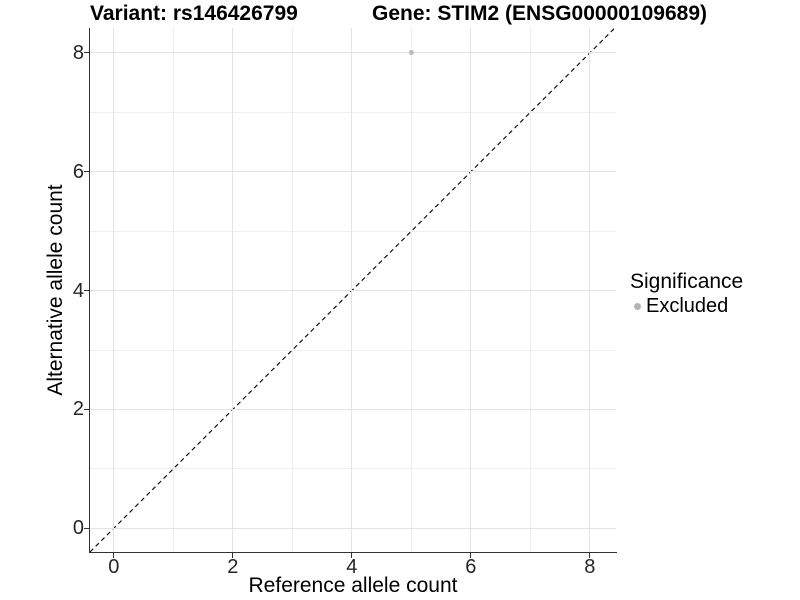 This screenshot has width=800, height=600. I want to click on x-axis-tick-label: 6, so click(471, 567).